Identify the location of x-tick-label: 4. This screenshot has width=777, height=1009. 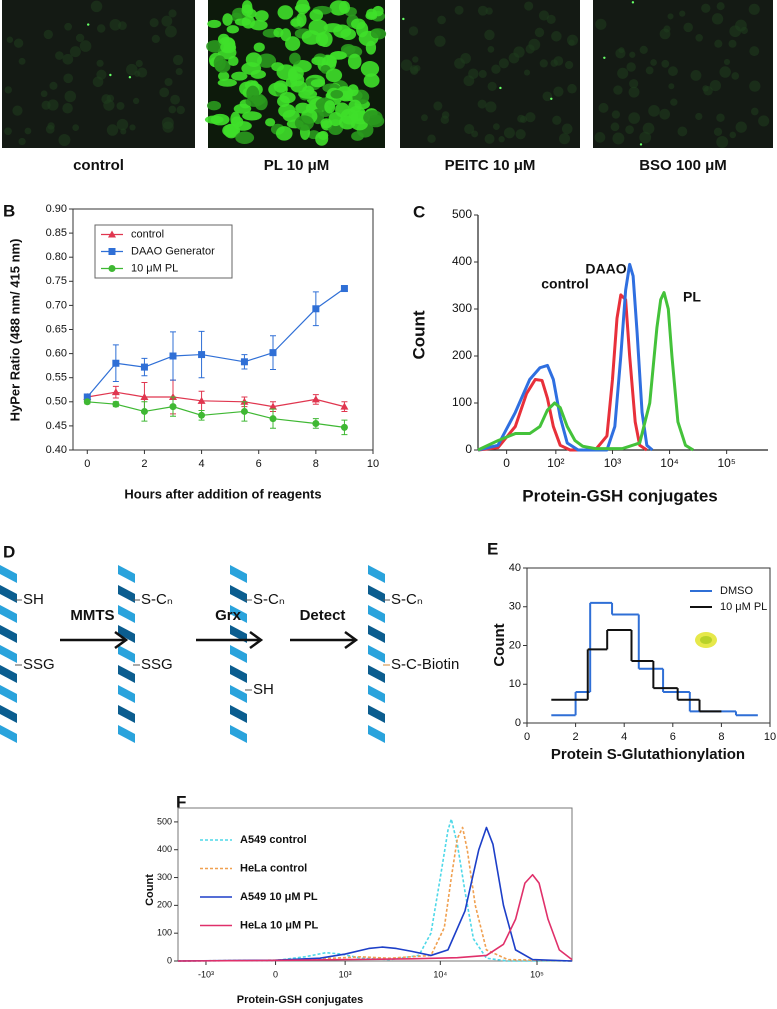
(202, 464).